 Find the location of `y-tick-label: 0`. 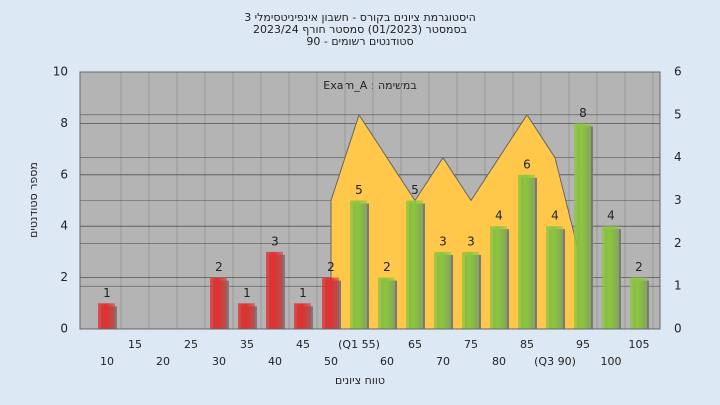

y-tick-label: 0 is located at coordinates (64, 329).